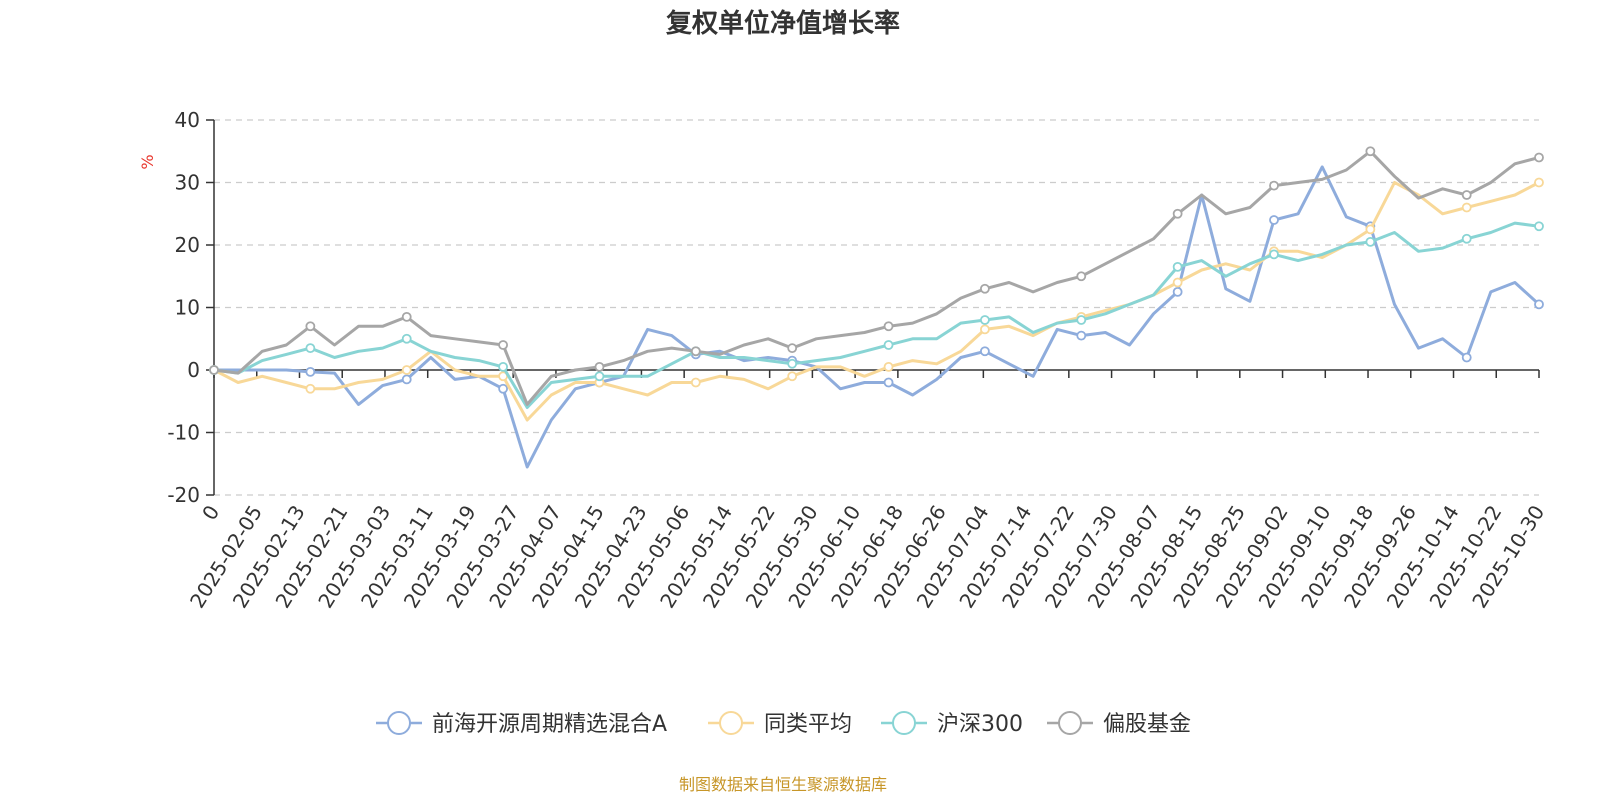 The image size is (1600, 800). I want to click on y-tick-label: -20, so click(183, 495).